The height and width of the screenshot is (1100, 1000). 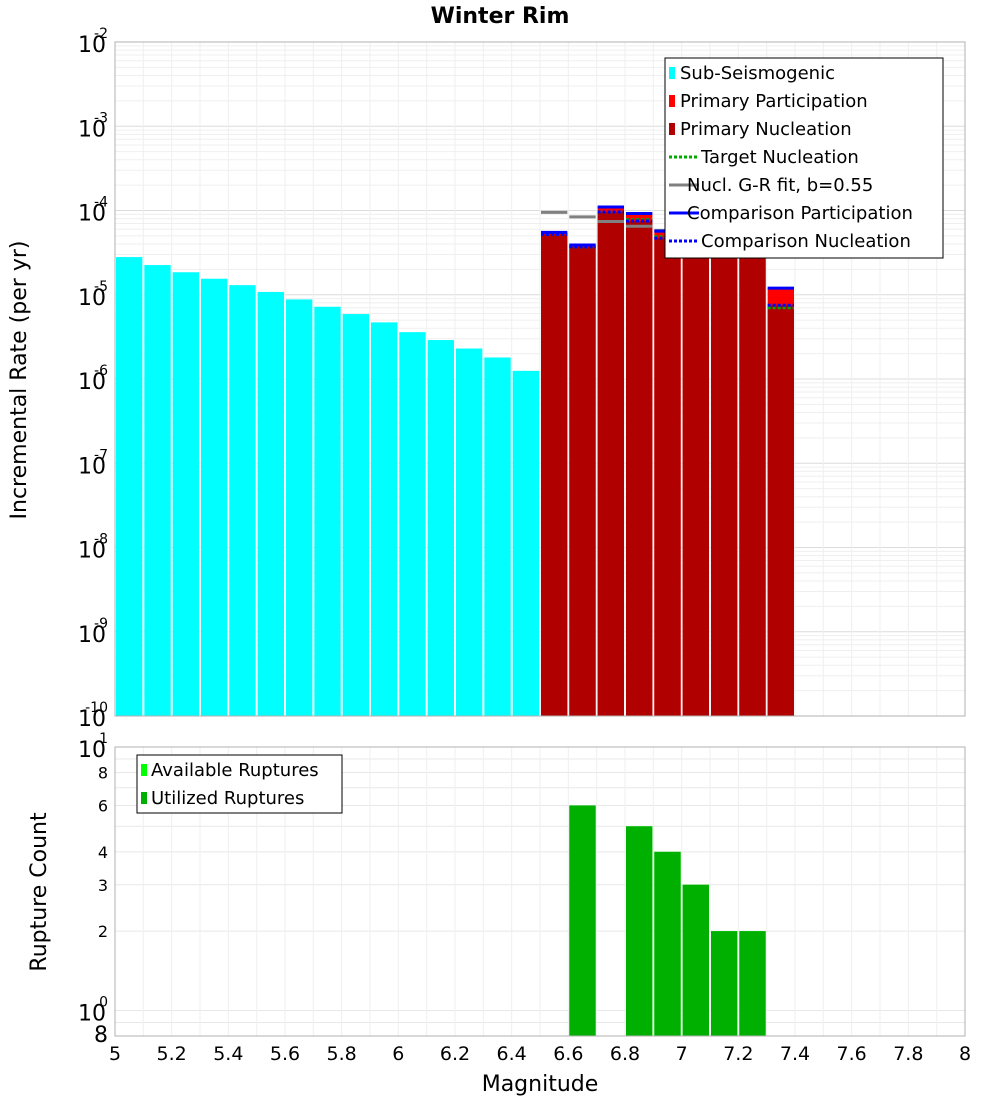 What do you see at coordinates (19, 380) in the screenshot?
I see `top-y-axis-label: Incremental Rate (per yr)` at bounding box center [19, 380].